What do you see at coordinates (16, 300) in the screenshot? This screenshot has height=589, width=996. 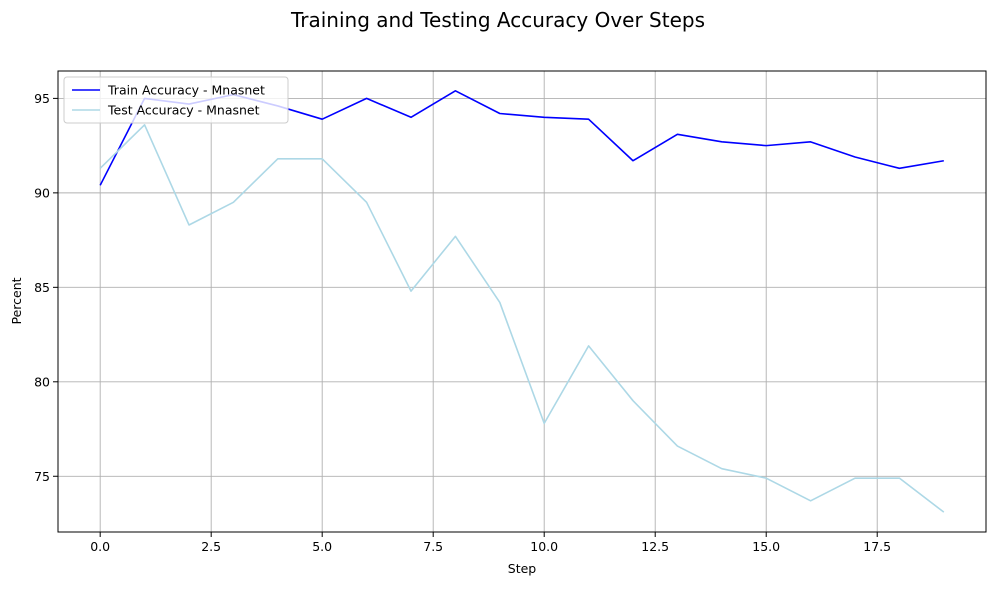 I see `y-axis-label: Percent` at bounding box center [16, 300].